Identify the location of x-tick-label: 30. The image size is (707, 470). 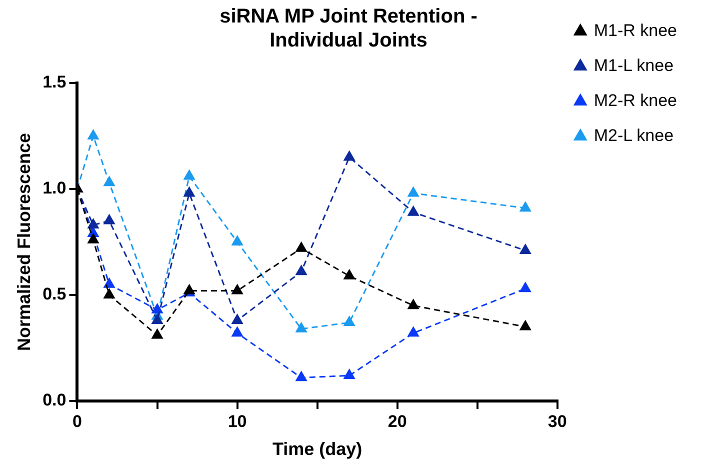
(557, 421).